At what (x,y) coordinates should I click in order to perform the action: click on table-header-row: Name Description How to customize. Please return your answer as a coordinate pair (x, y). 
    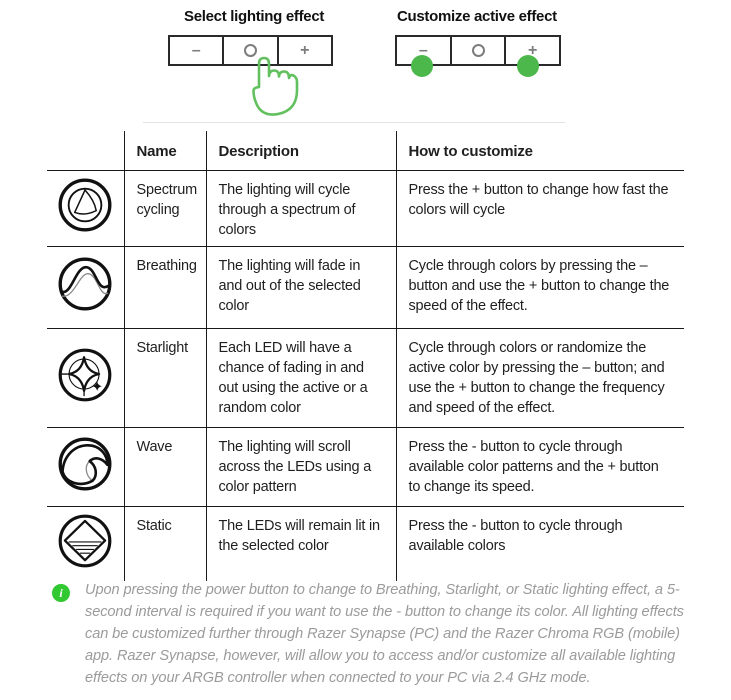
    Looking at the image, I should click on (365, 151).